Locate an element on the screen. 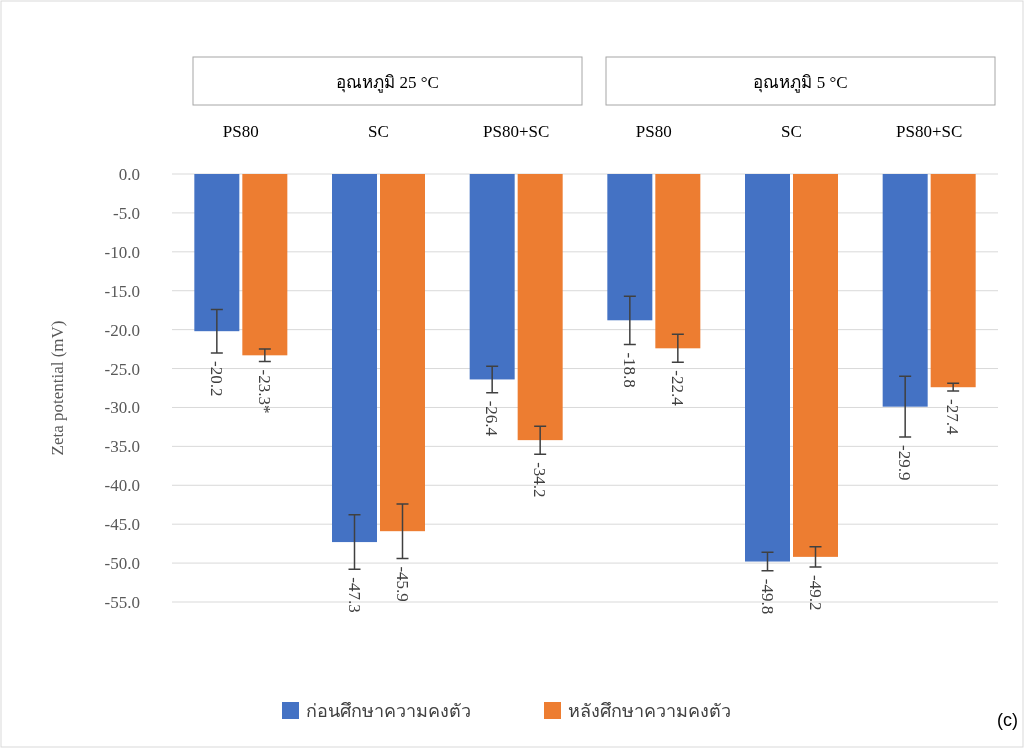 This screenshot has height=748, width=1024. text: (c) is located at coordinates (1007, 720).